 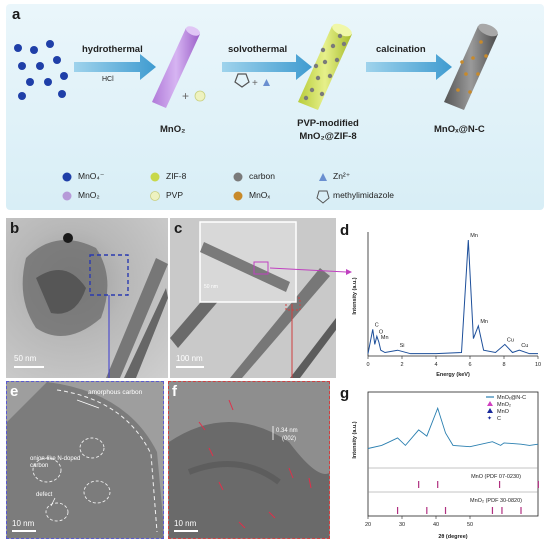 What do you see at coordinates (260, 195) in the screenshot?
I see `legend-mnox: MnOₓ` at bounding box center [260, 195].